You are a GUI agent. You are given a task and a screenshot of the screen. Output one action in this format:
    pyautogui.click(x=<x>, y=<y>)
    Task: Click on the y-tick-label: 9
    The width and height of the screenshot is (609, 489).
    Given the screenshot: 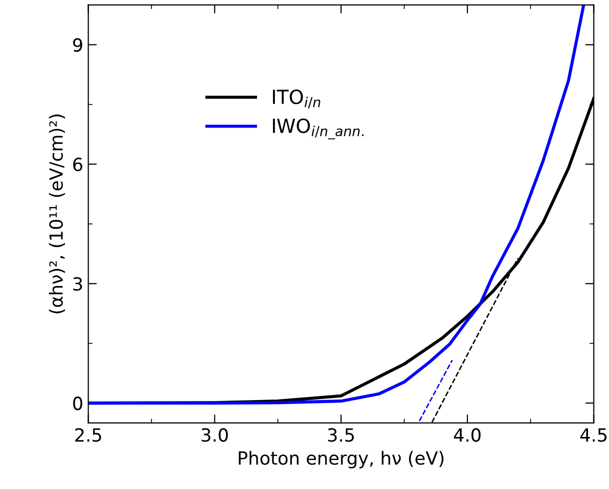 What is the action you would take?
    pyautogui.click(x=77, y=45)
    